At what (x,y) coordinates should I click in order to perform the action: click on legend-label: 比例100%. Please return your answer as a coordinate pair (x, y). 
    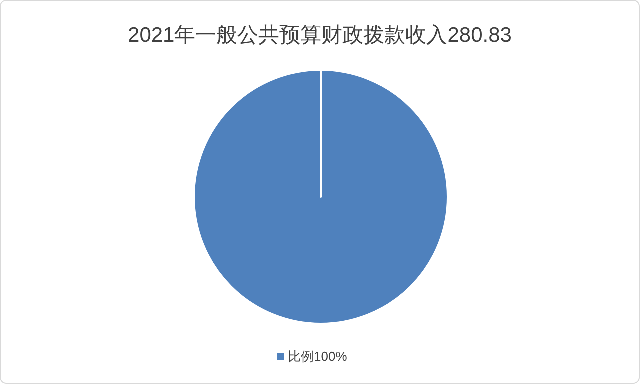
    Looking at the image, I should click on (318, 356).